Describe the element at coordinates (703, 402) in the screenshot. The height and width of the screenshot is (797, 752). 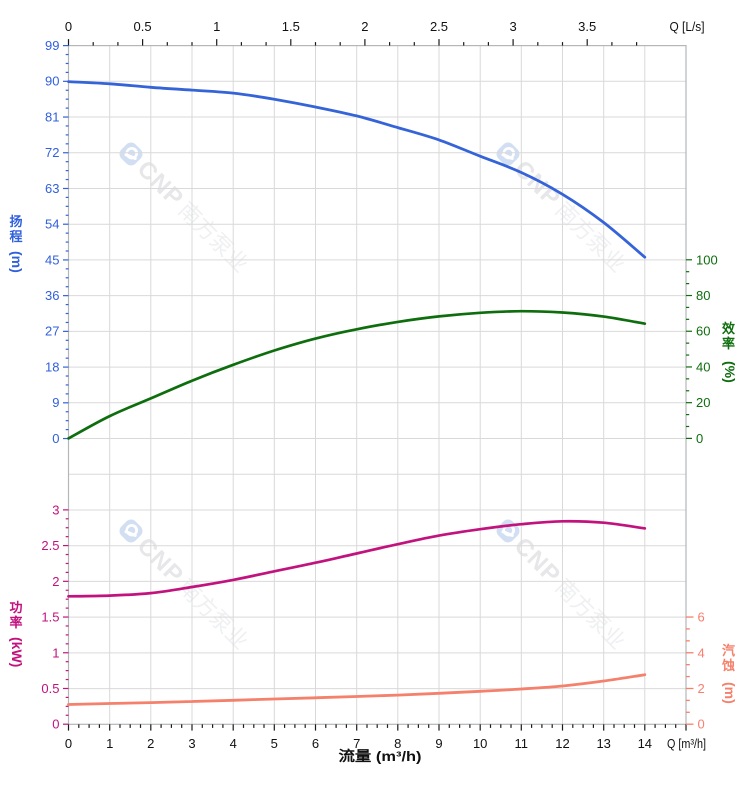
I see `svg-text: 20` at that location.